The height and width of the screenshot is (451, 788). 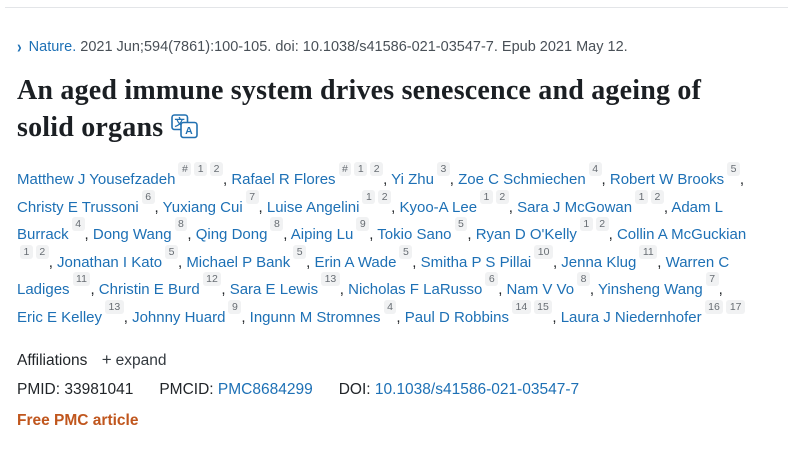 I want to click on doi-link: 10.1038/s41586-021-03547-7, so click(x=477, y=389).